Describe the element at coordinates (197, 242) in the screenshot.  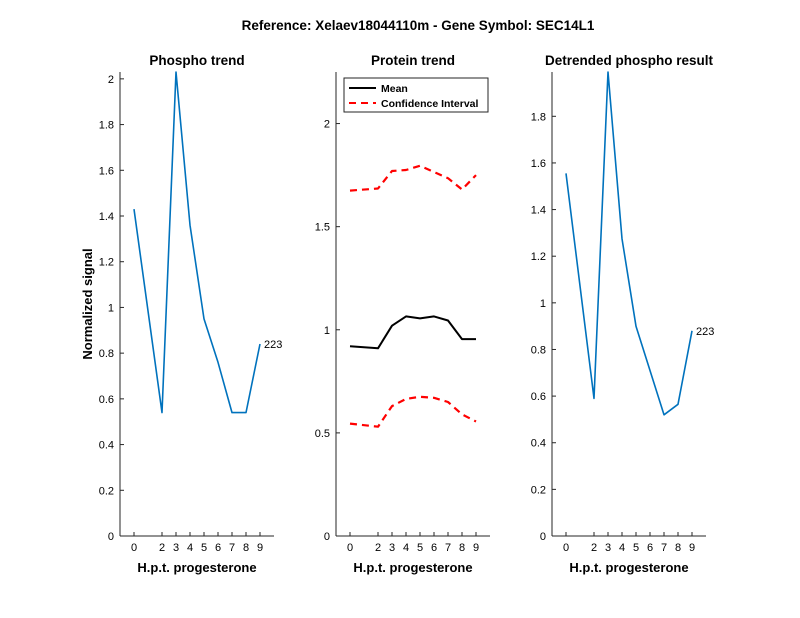
I see `phospho-line` at that location.